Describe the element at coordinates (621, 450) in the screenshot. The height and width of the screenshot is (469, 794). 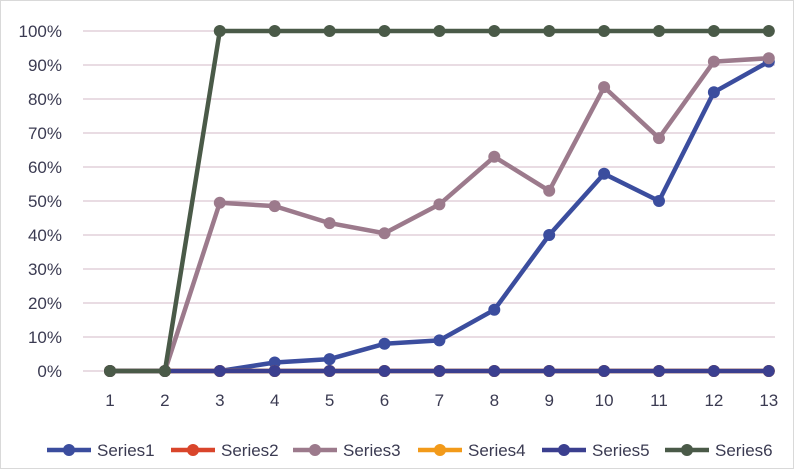
I see `legend-label: Series5` at that location.